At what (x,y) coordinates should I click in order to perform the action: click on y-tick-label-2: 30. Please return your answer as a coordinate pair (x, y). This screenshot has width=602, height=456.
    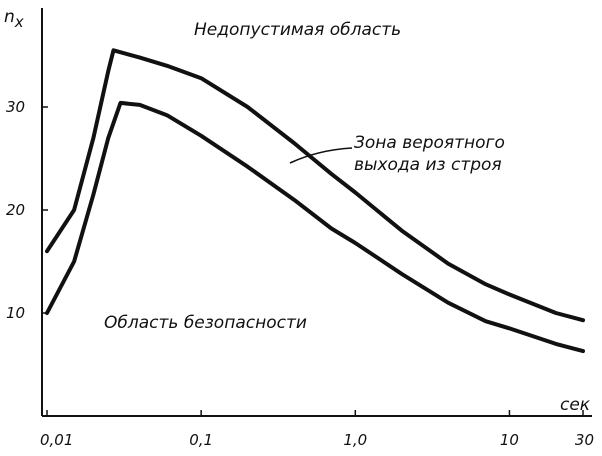
    Looking at the image, I should click on (15, 107).